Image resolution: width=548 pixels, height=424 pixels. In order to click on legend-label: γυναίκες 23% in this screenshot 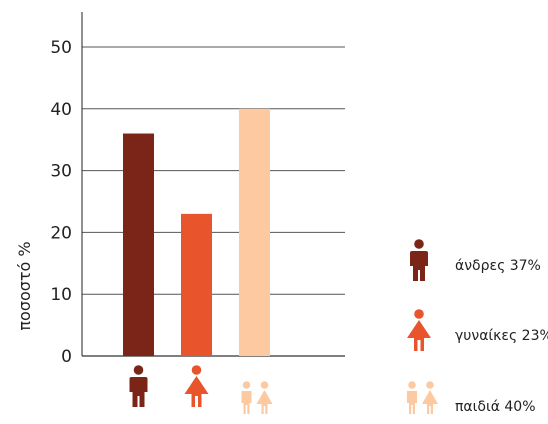, I will do `click(501, 336)`.